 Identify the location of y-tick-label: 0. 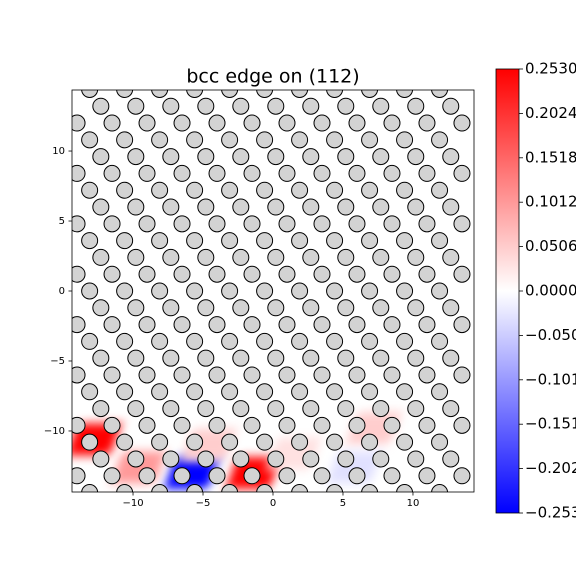
(62, 291).